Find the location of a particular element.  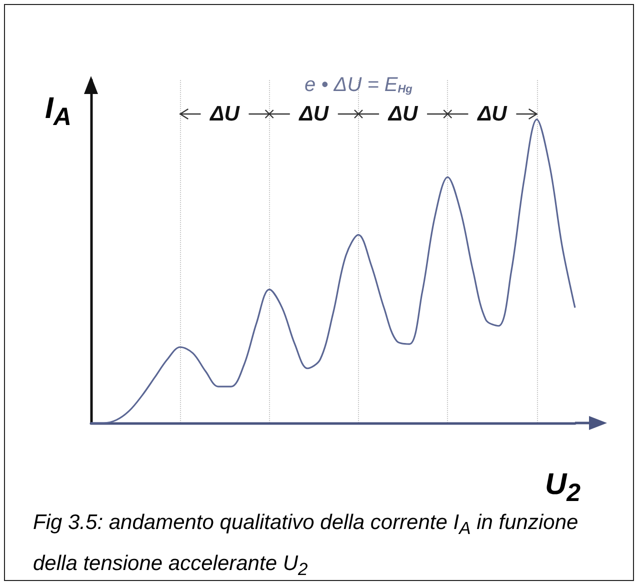

text: Fig 3.5: andamento qualitativo della corrente I$_{A}$ in funzione della tensione accelerante U$_{2}$ is located at coordinates (305, 545).